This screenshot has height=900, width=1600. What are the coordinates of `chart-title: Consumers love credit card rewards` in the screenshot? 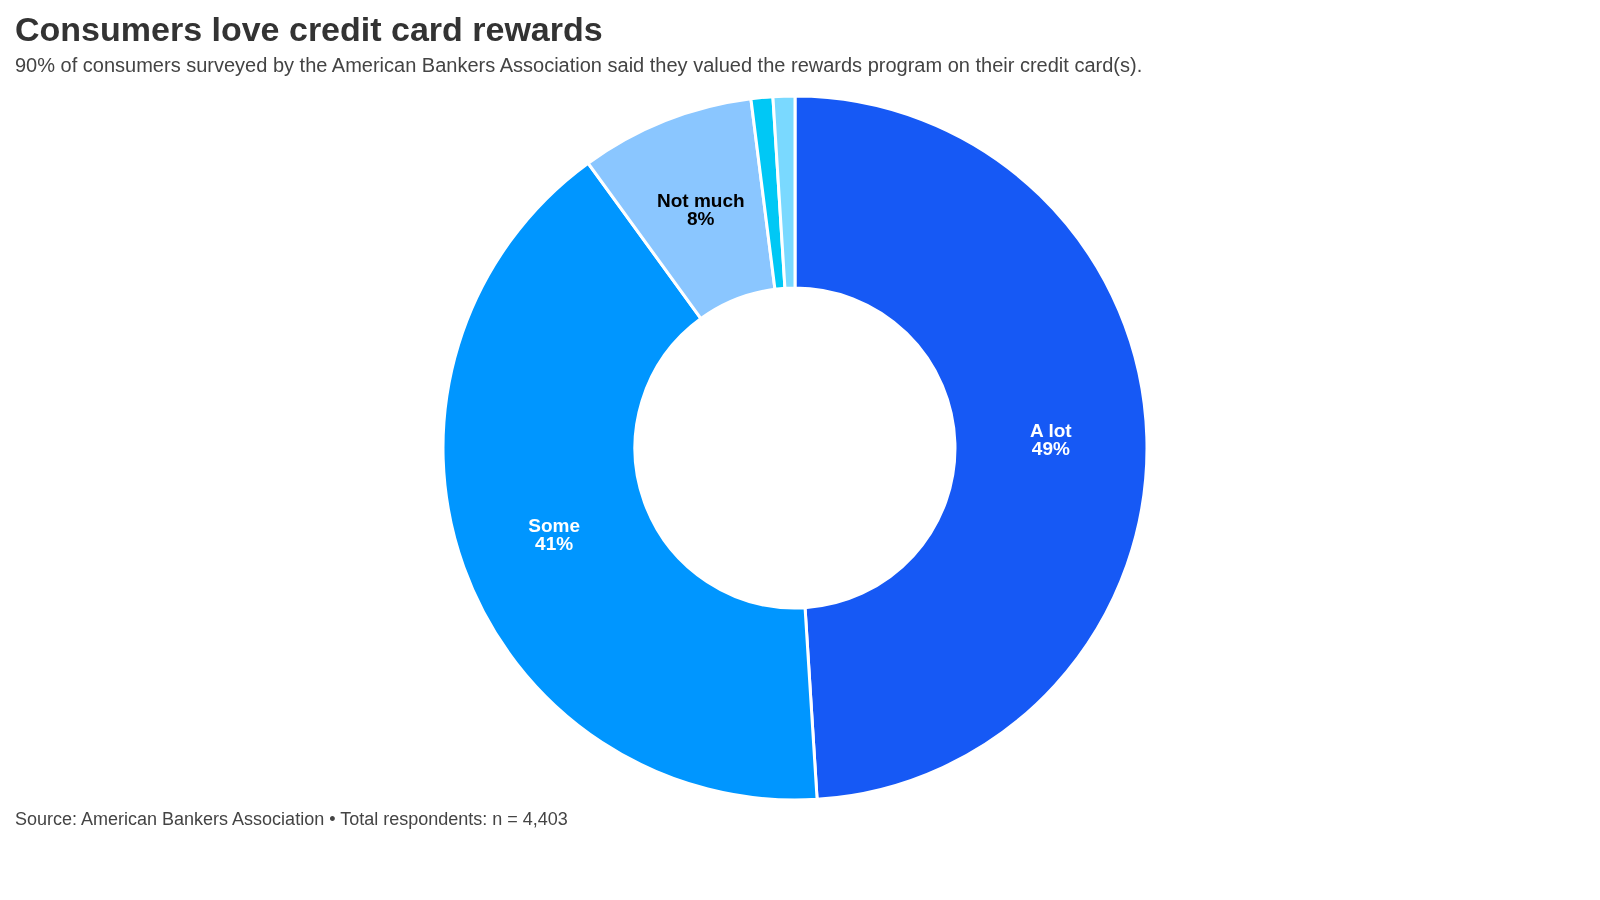 It's located at (309, 29).